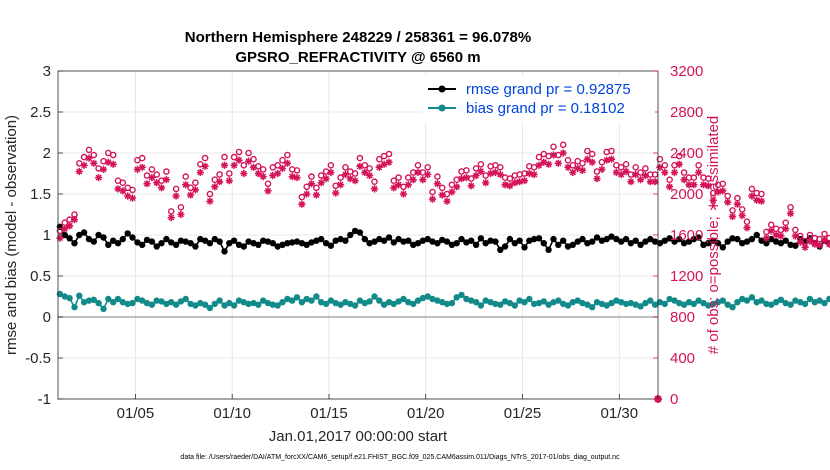 Image resolution: width=830 pixels, height=470 pixels. Describe the element at coordinates (40, 276) in the screenshot. I see `y-left-tick-label: 0.5` at that location.